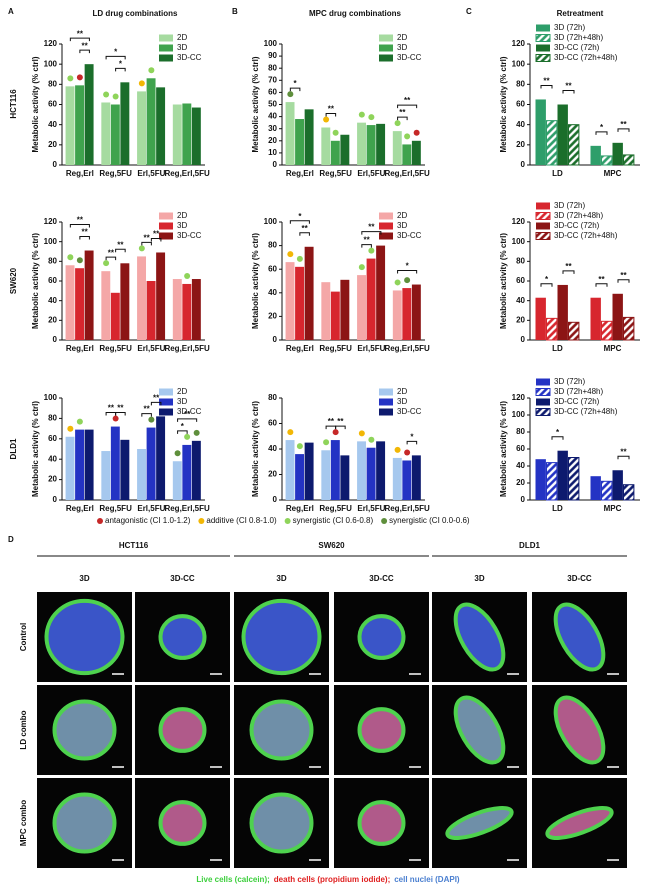 The image size is (657, 888). Describe the element at coordinates (115, 173) in the screenshot. I see `x-tick-label: Reg,5FU` at that location.